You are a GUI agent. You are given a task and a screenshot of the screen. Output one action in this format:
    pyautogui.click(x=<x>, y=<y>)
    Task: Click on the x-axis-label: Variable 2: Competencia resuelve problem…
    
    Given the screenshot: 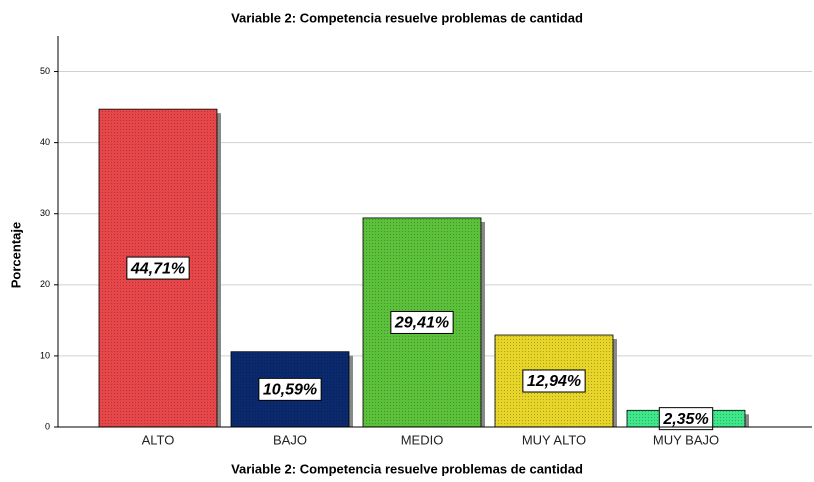 What is the action you would take?
    pyautogui.click(x=407, y=468)
    